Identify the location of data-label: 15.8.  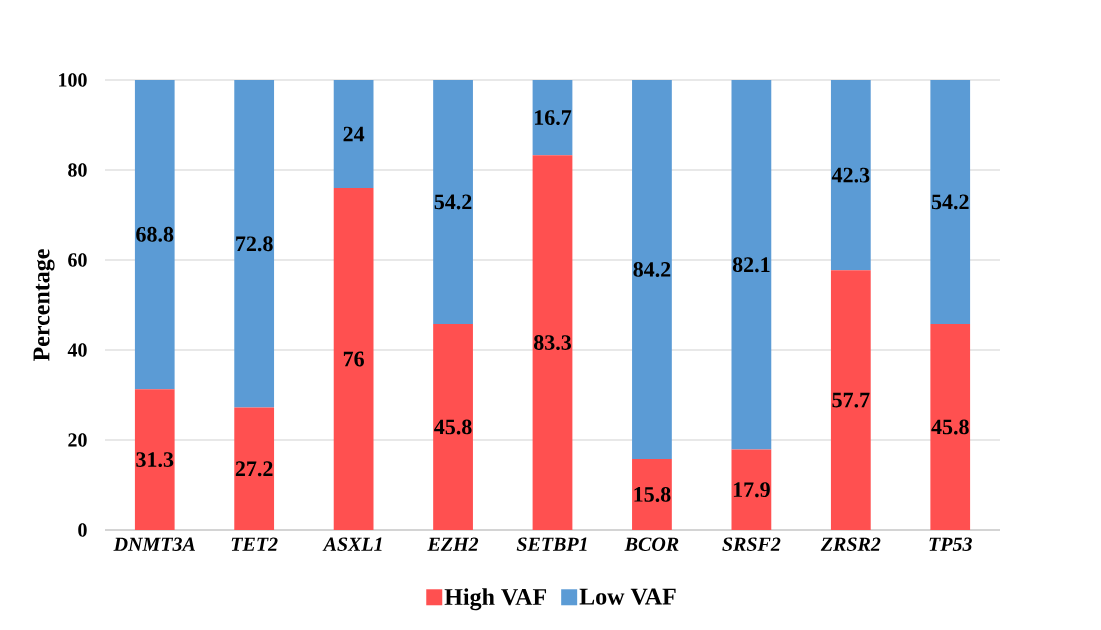
(652, 494).